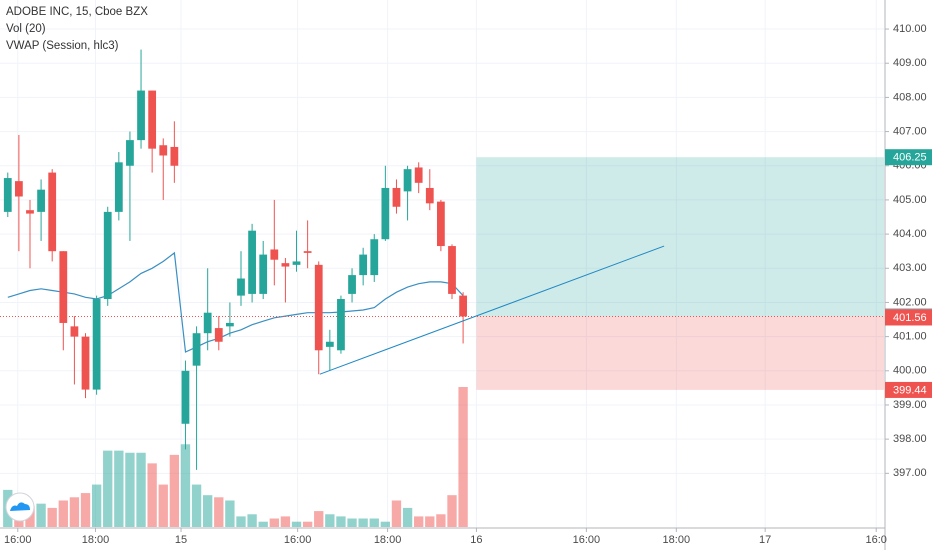 This screenshot has width=932, height=550. Describe the element at coordinates (235, 302) in the screenshot. I see `vwap-line` at that location.